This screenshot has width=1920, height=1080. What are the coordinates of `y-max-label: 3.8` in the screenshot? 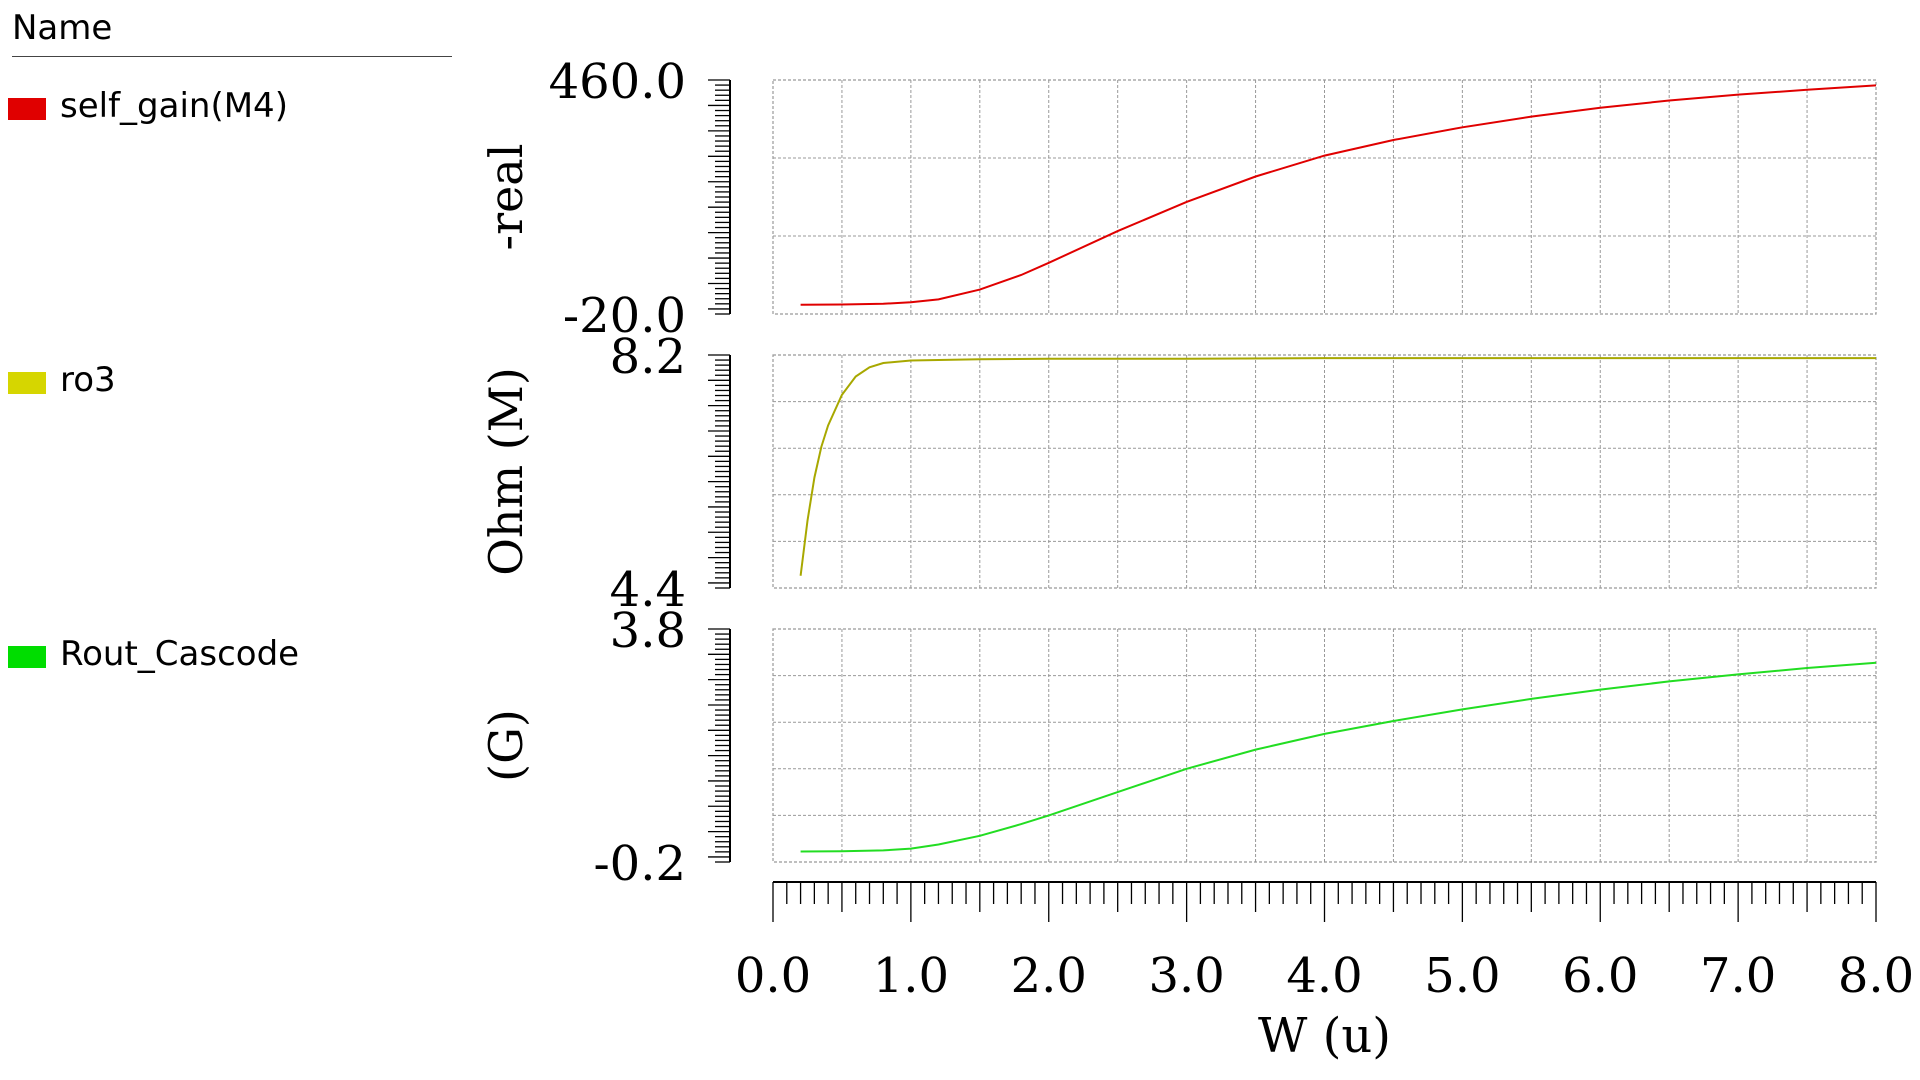 It's located at (648, 631).